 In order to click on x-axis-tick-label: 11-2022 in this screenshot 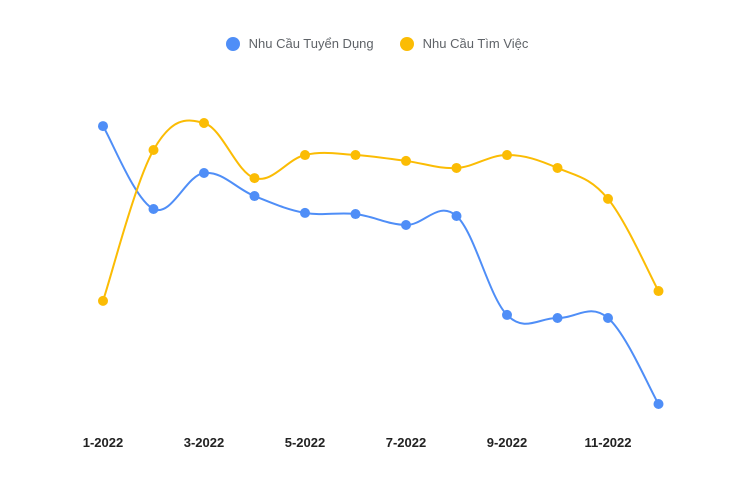, I will do `click(608, 442)`.